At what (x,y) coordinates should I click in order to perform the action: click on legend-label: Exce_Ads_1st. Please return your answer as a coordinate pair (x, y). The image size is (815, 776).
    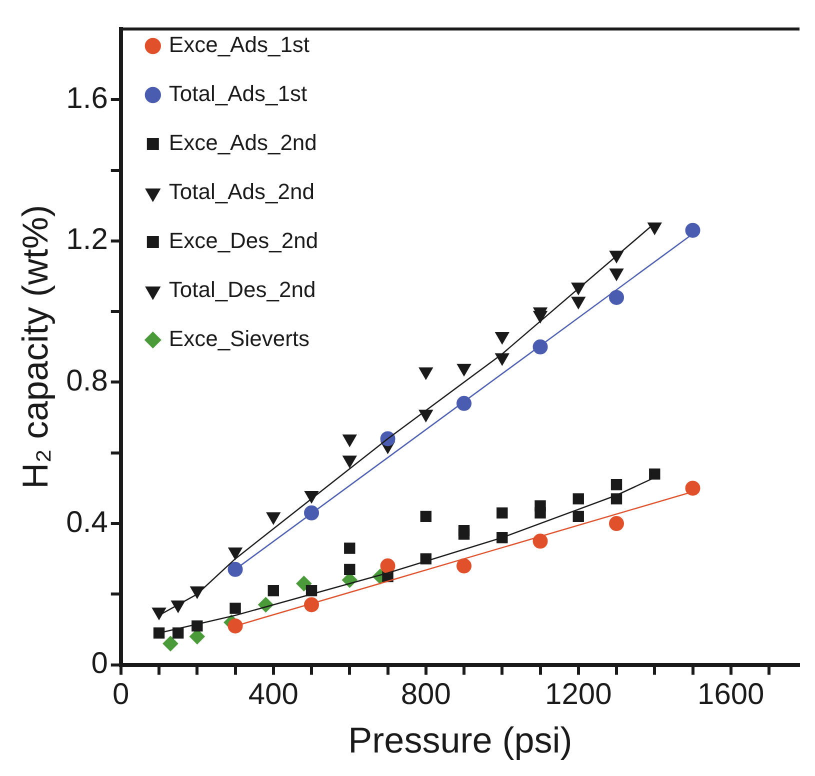
    Looking at the image, I should click on (239, 45).